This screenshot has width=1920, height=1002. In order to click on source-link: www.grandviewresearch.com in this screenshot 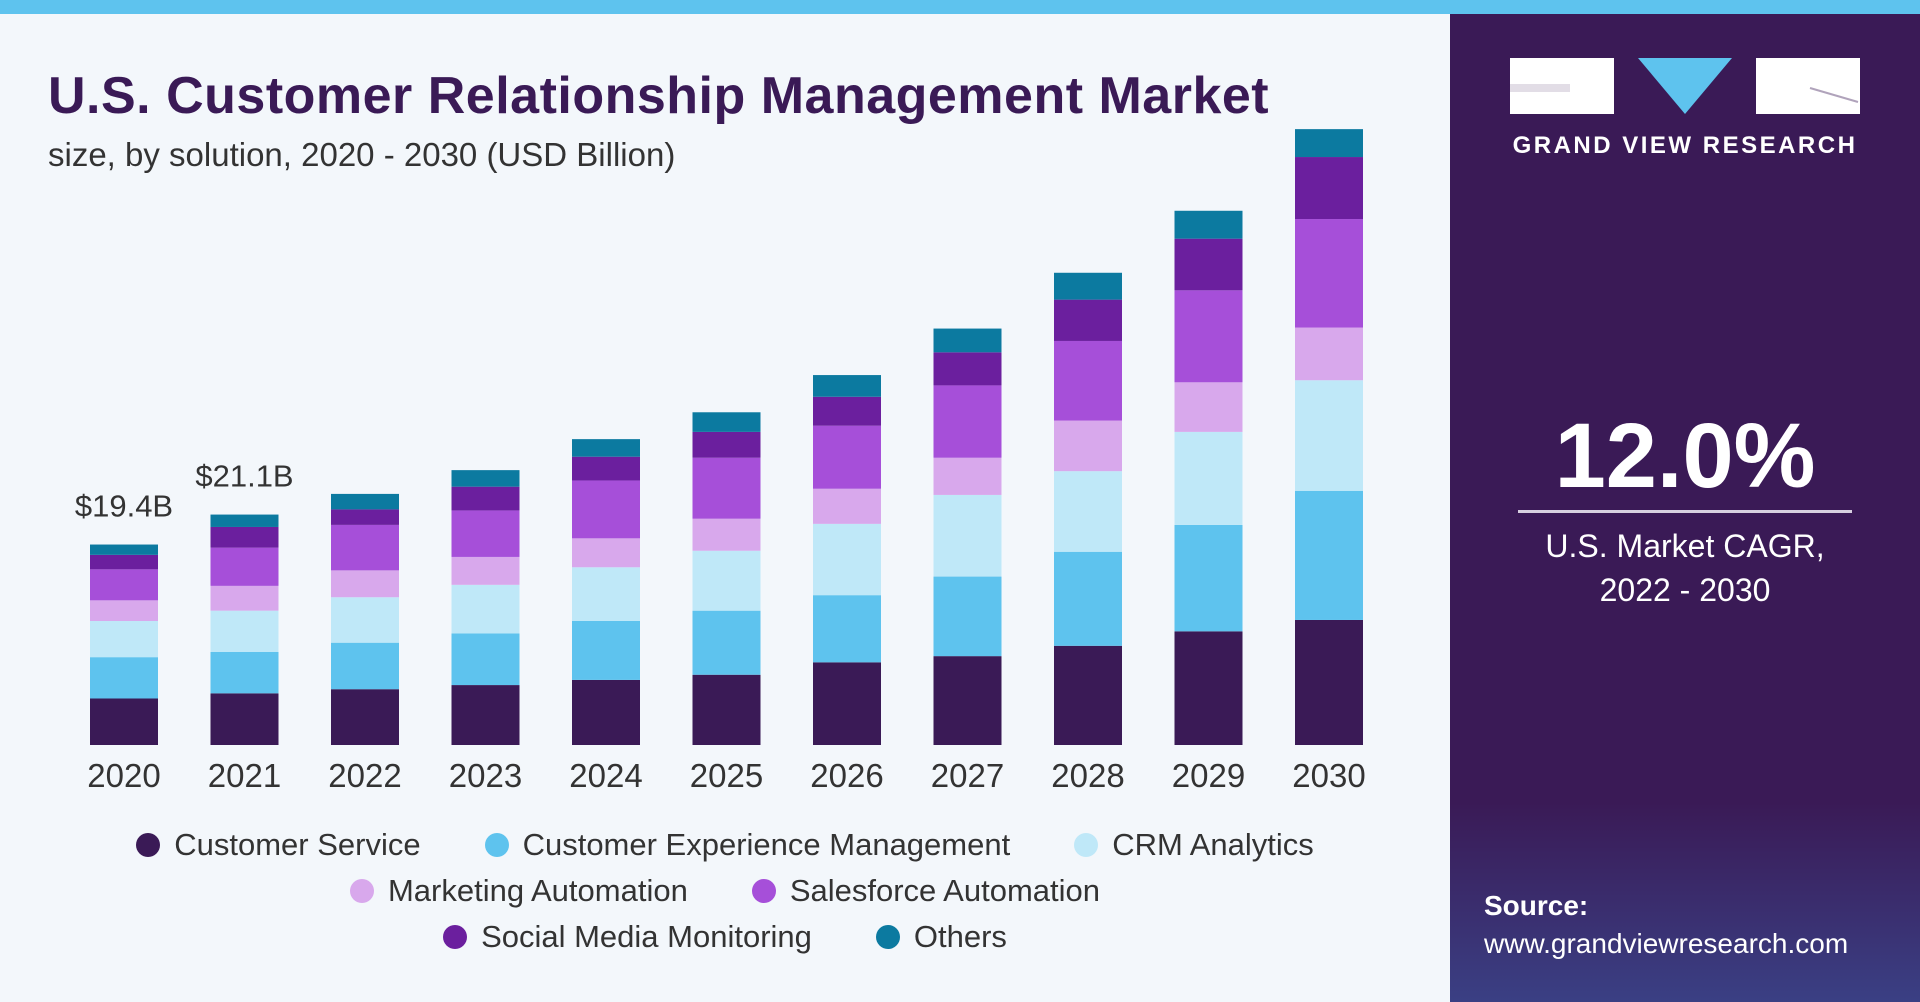, I will do `click(1666, 943)`.